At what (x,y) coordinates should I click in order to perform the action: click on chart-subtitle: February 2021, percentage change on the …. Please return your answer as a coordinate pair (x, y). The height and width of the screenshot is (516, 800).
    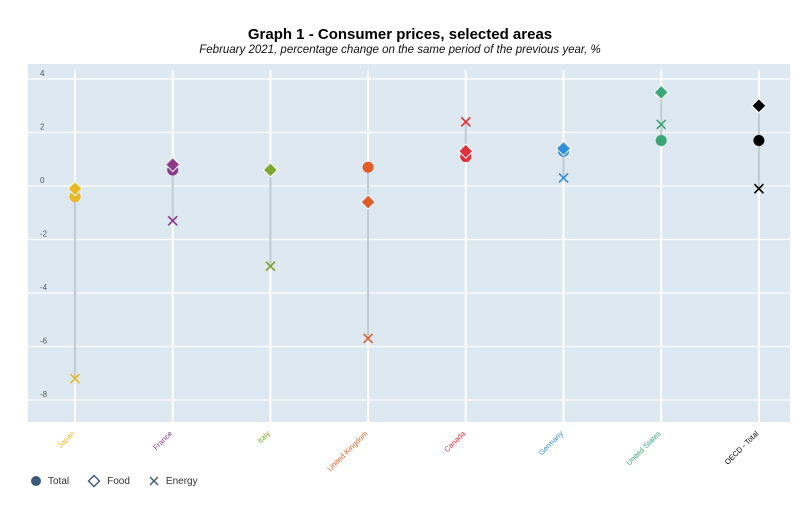
    Looking at the image, I should click on (400, 50).